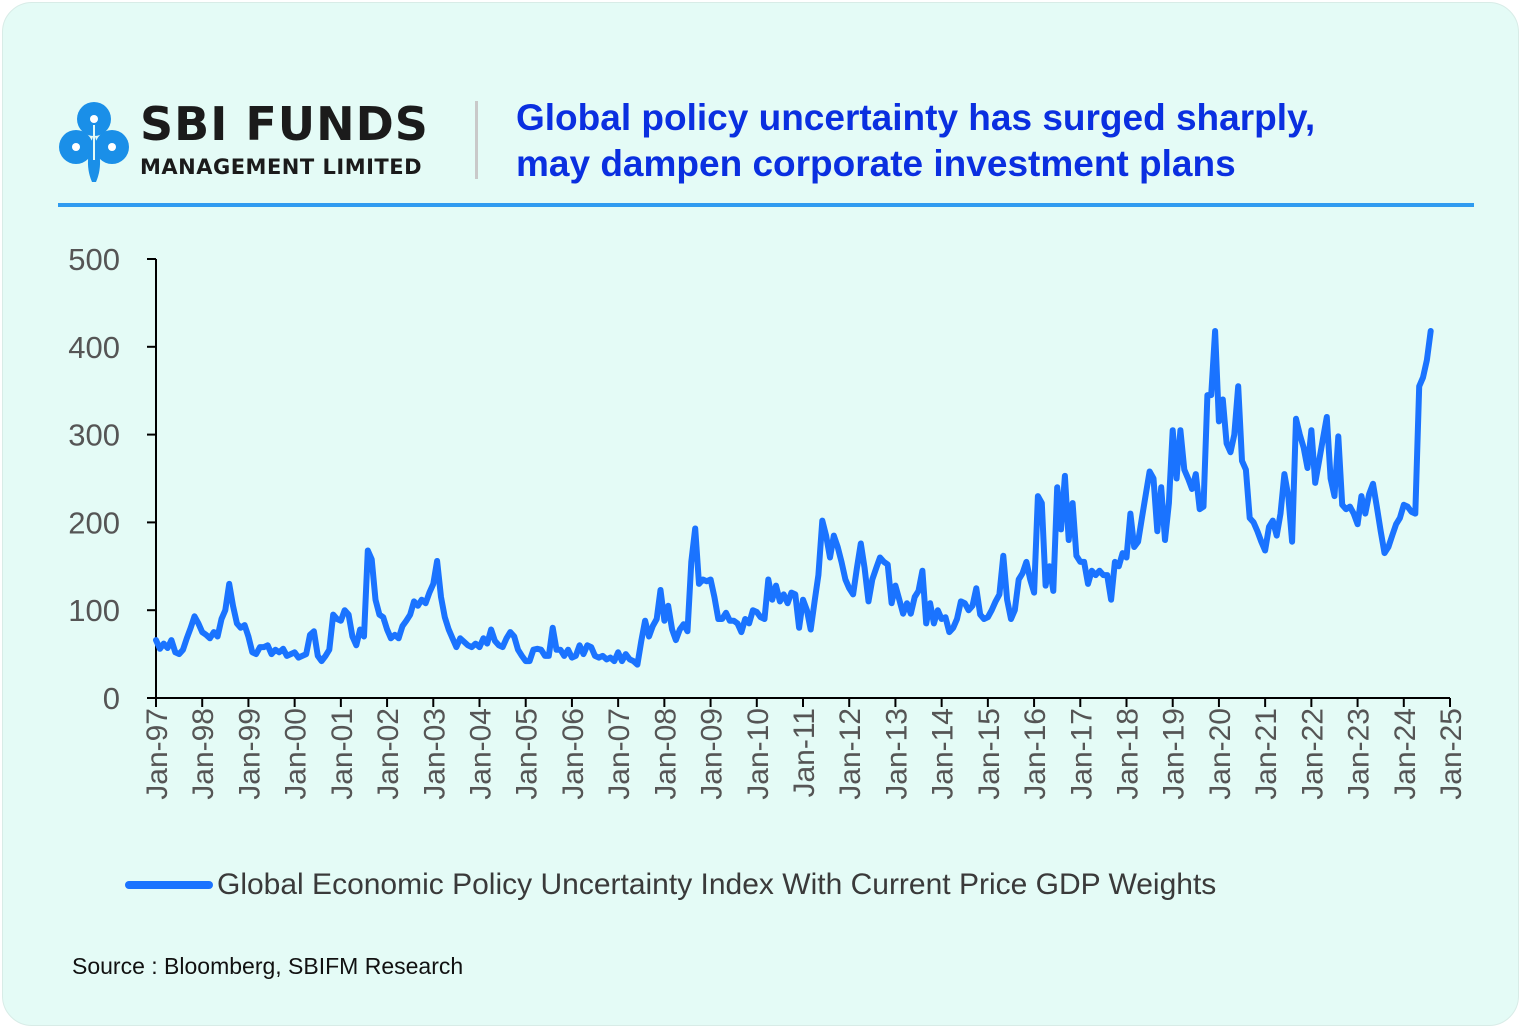  I want to click on x-tick-label: Jan-05, so click(527, 754).